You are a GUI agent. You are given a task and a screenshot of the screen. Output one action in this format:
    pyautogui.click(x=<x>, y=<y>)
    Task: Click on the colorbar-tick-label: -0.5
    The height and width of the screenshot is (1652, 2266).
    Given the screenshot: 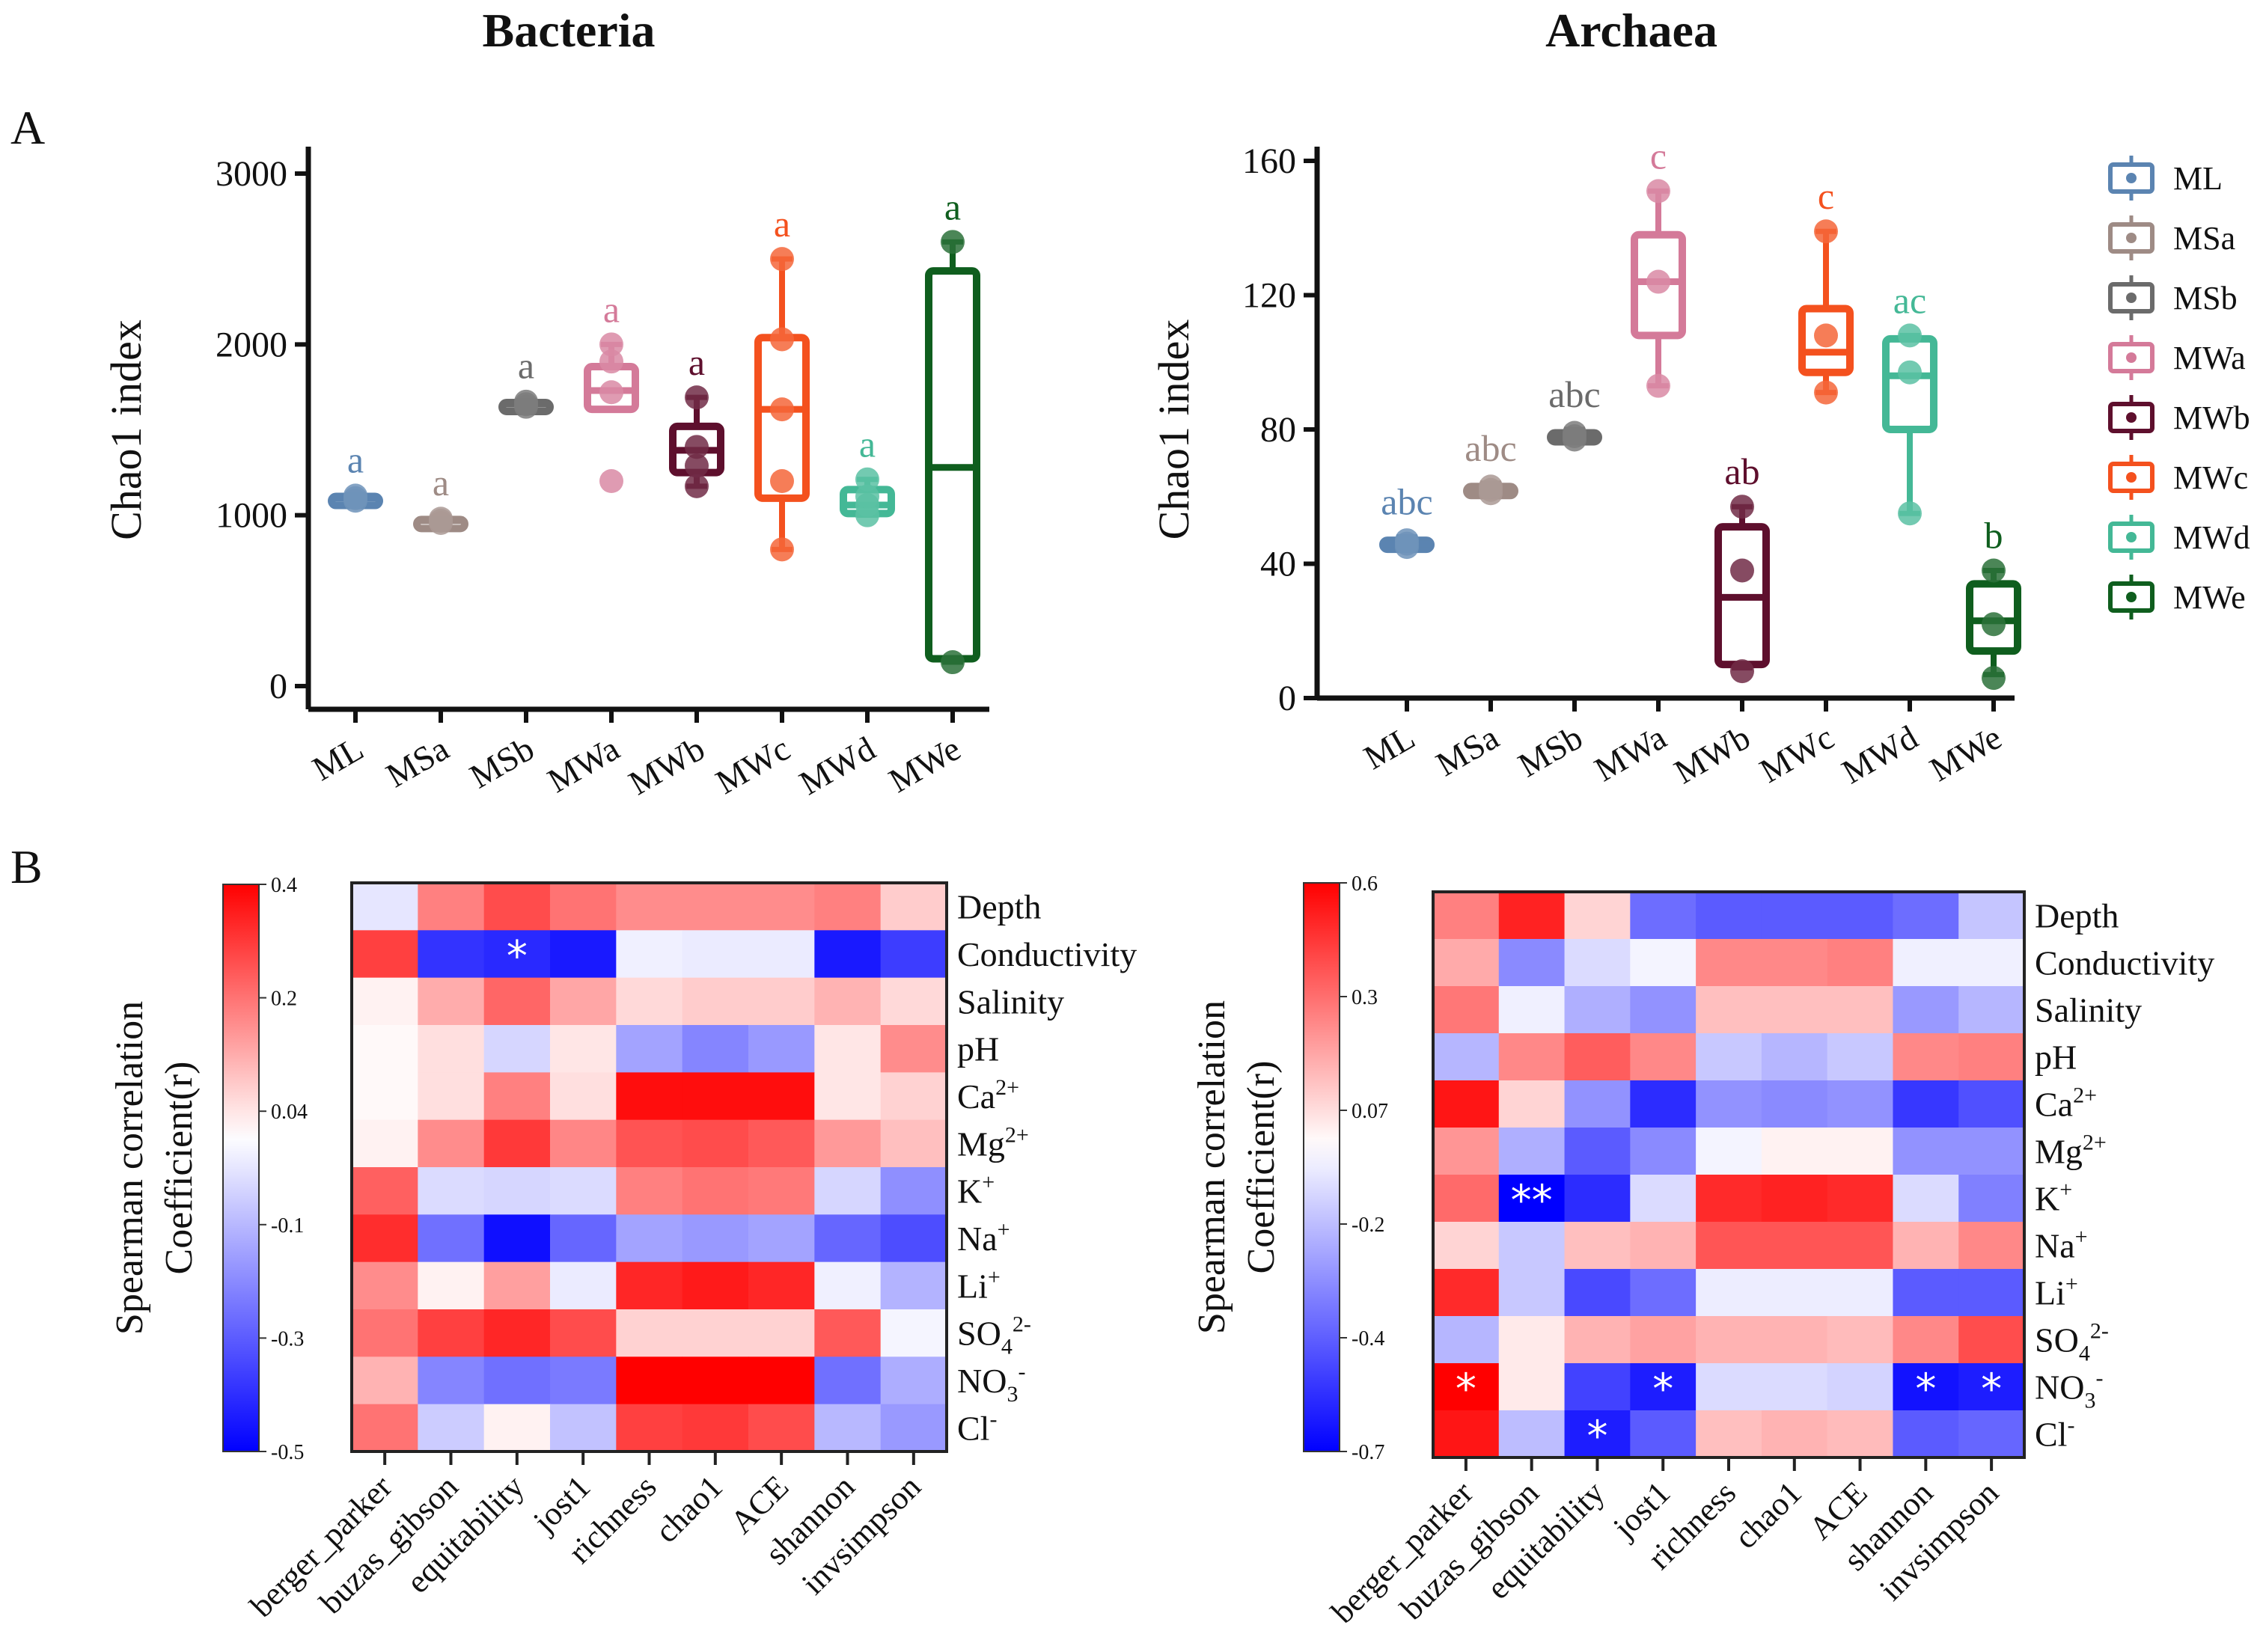 What is the action you would take?
    pyautogui.click(x=287, y=1452)
    